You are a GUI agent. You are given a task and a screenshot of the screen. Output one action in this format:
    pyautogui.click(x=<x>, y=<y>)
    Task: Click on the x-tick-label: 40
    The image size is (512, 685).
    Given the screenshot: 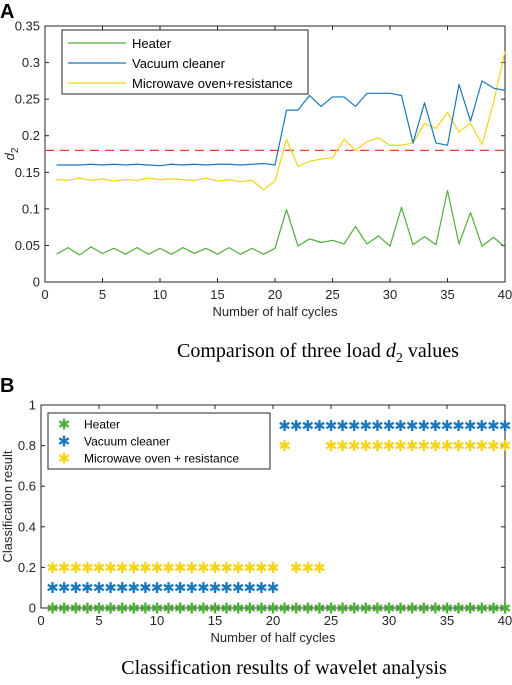 What is the action you would take?
    pyautogui.click(x=505, y=294)
    